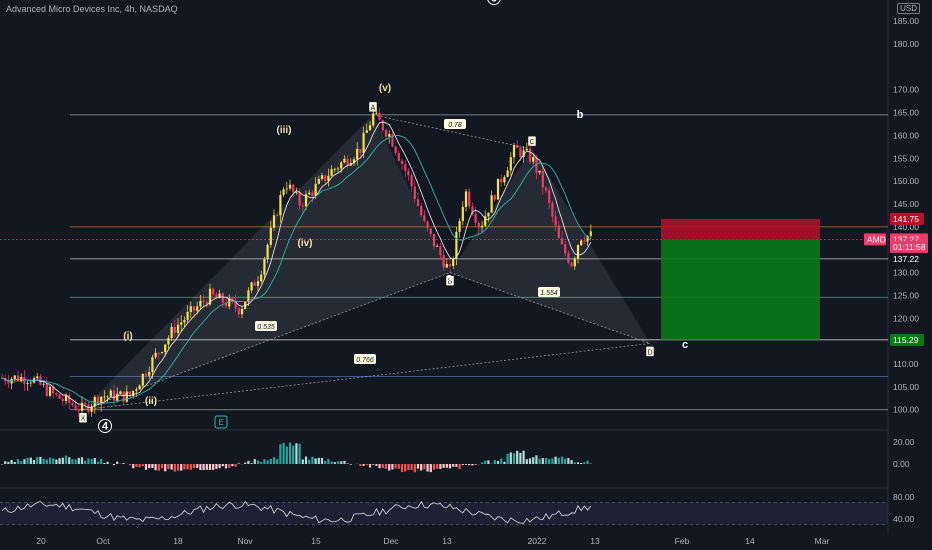 Image resolution: width=932 pixels, height=550 pixels. What do you see at coordinates (455, 124) in the screenshot?
I see `ratio-bg` at bounding box center [455, 124].